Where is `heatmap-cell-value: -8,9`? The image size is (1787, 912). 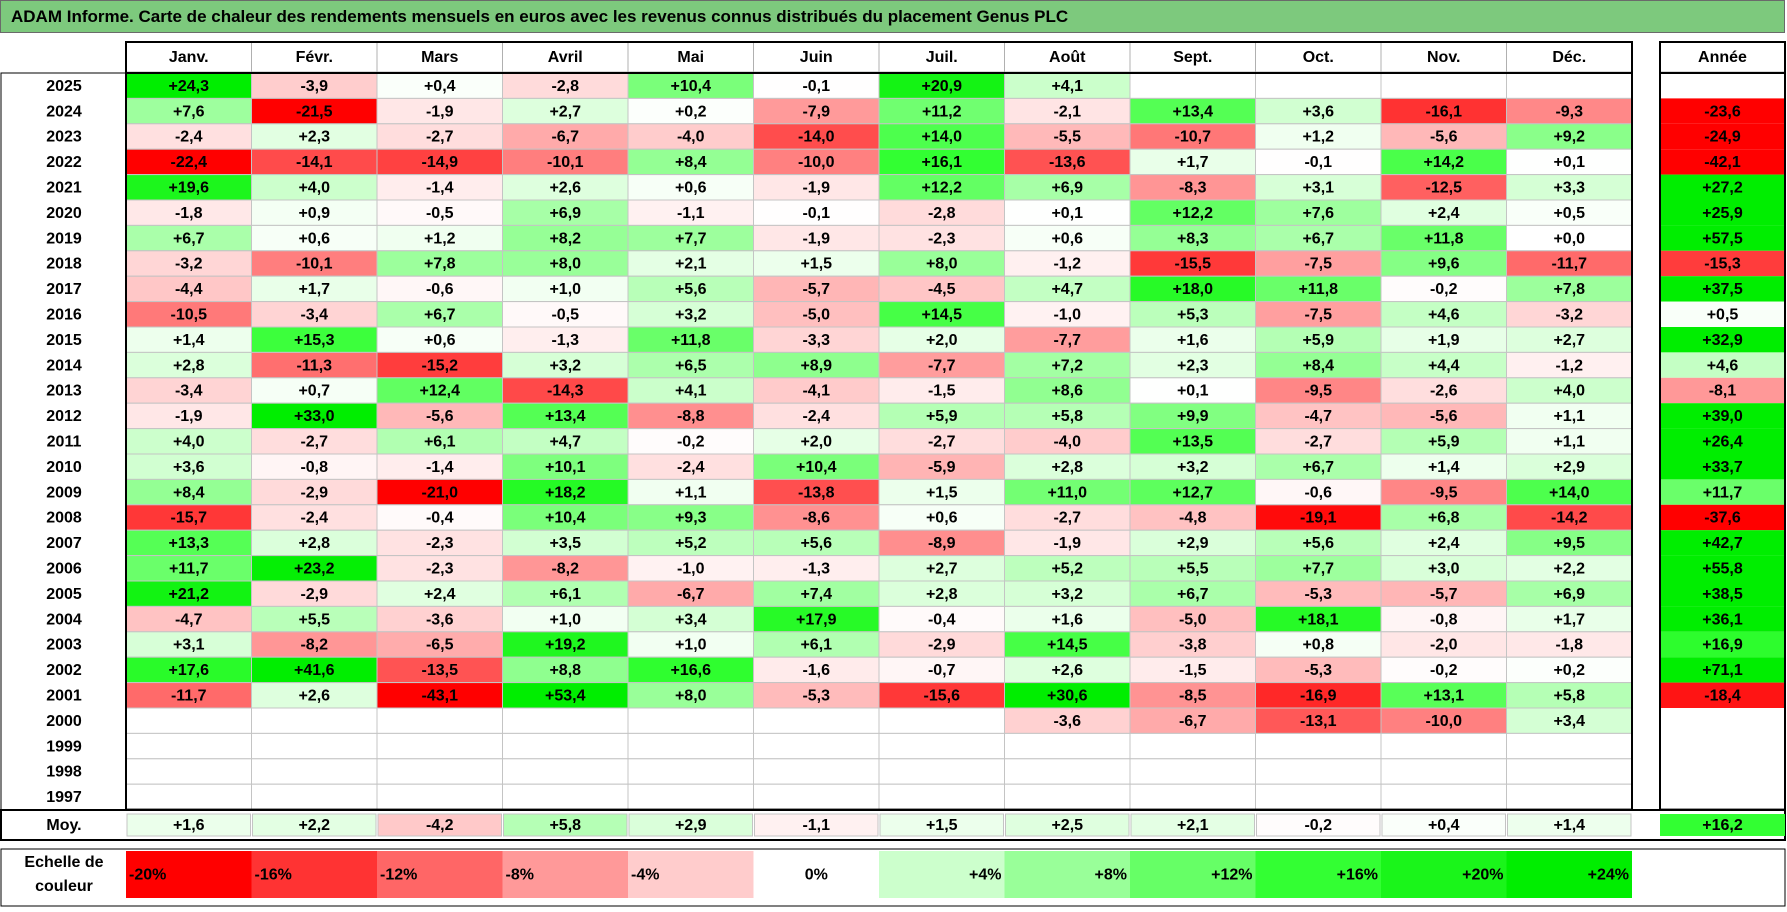 heatmap-cell-value: -8,9 is located at coordinates (942, 543).